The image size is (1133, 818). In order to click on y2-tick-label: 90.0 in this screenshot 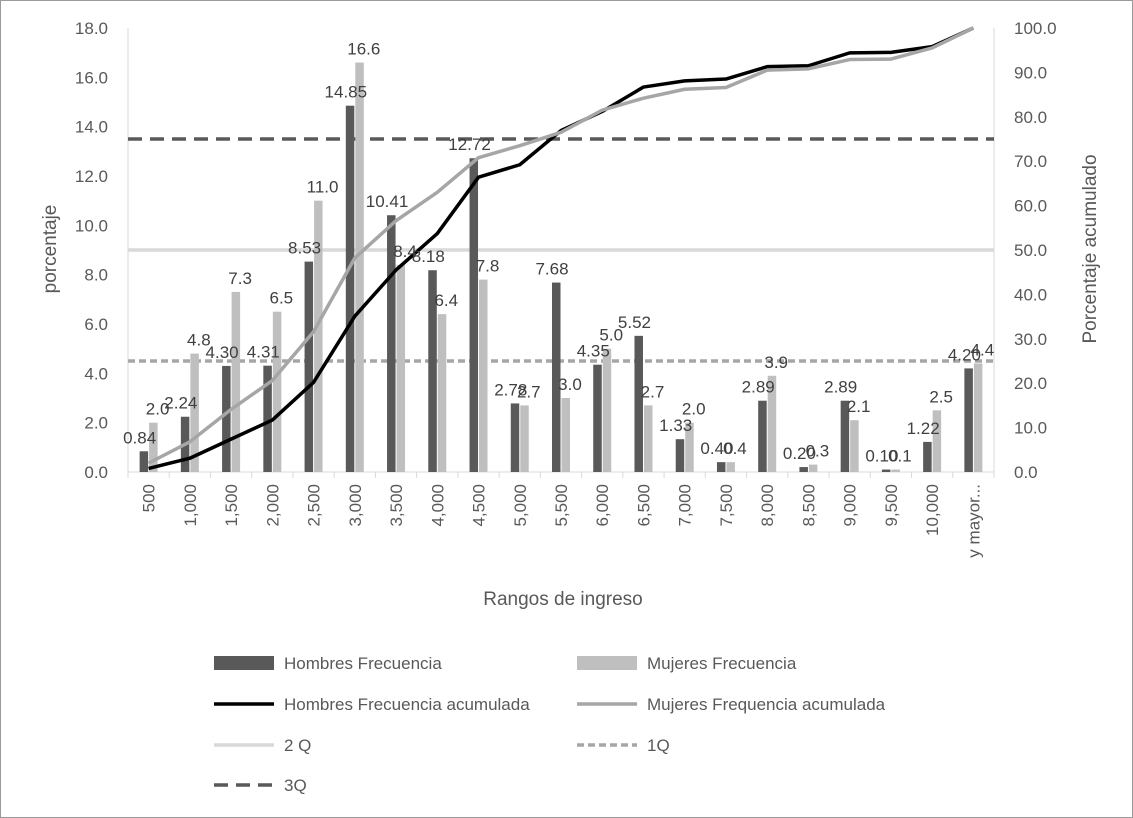, I will do `click(1030, 72)`.